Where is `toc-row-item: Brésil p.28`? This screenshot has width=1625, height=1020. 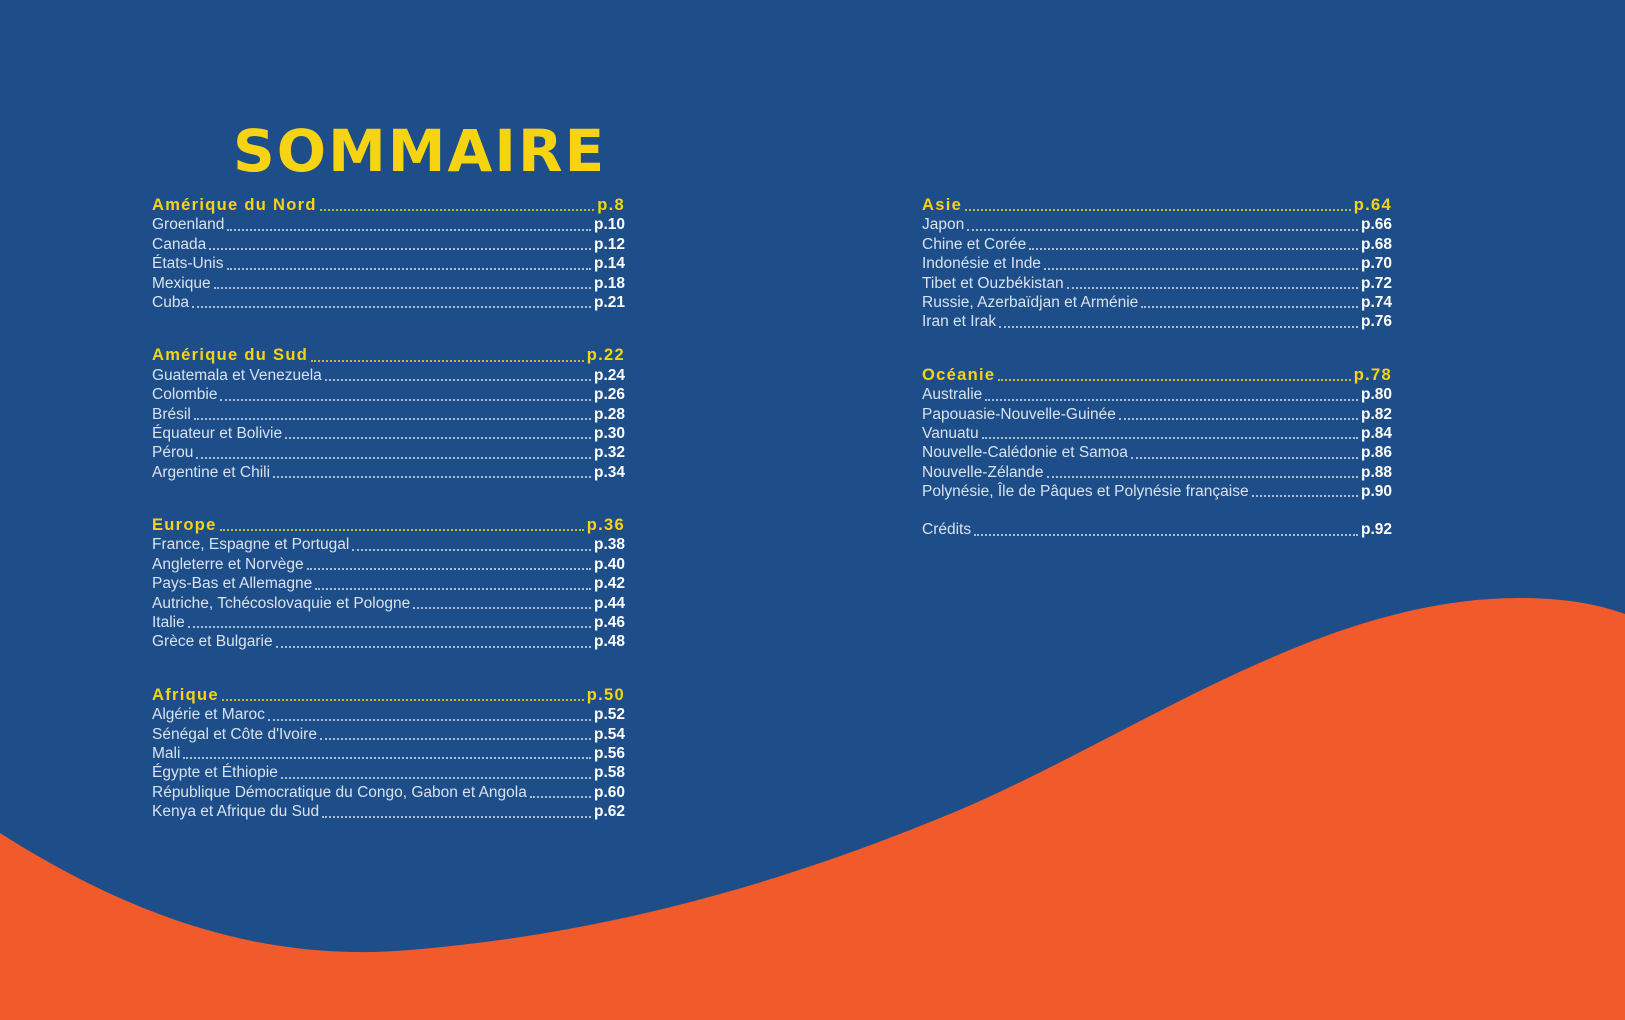 toc-row-item: Brésil p.28 is located at coordinates (388, 414).